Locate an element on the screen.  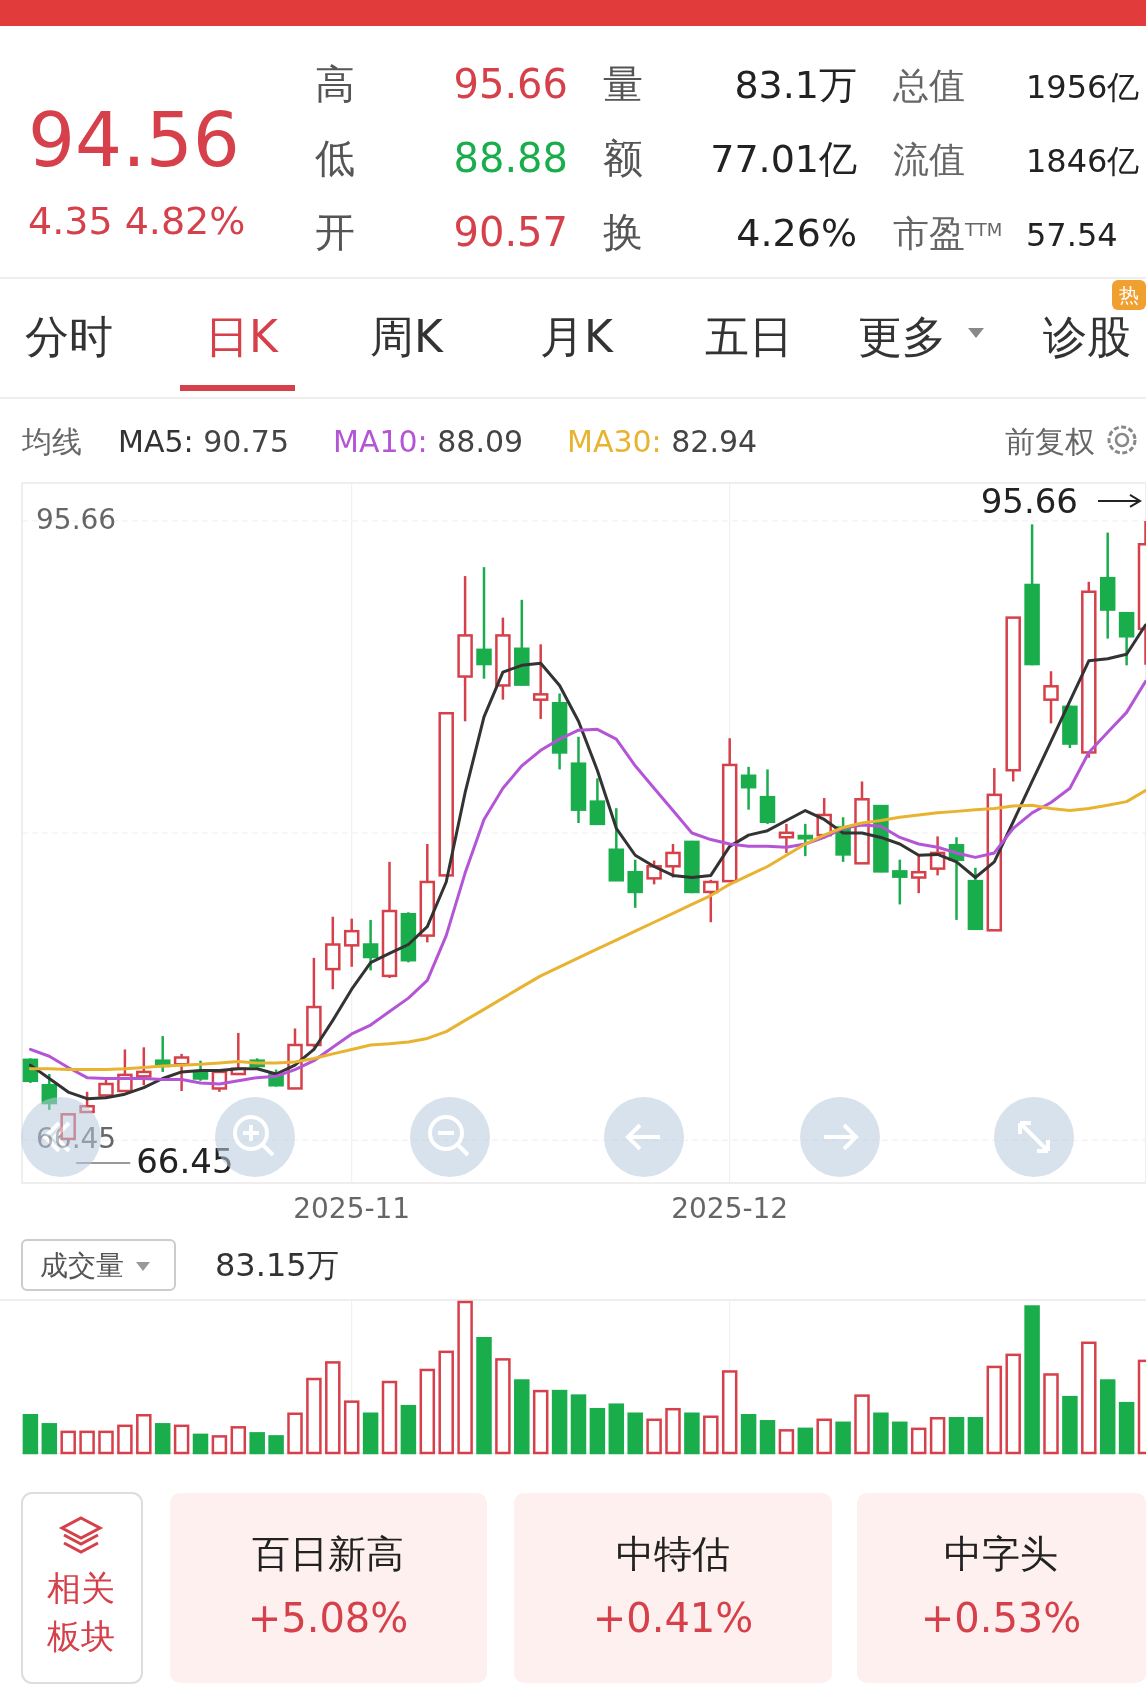
legend-title: 均线 is located at coordinates (51, 441).